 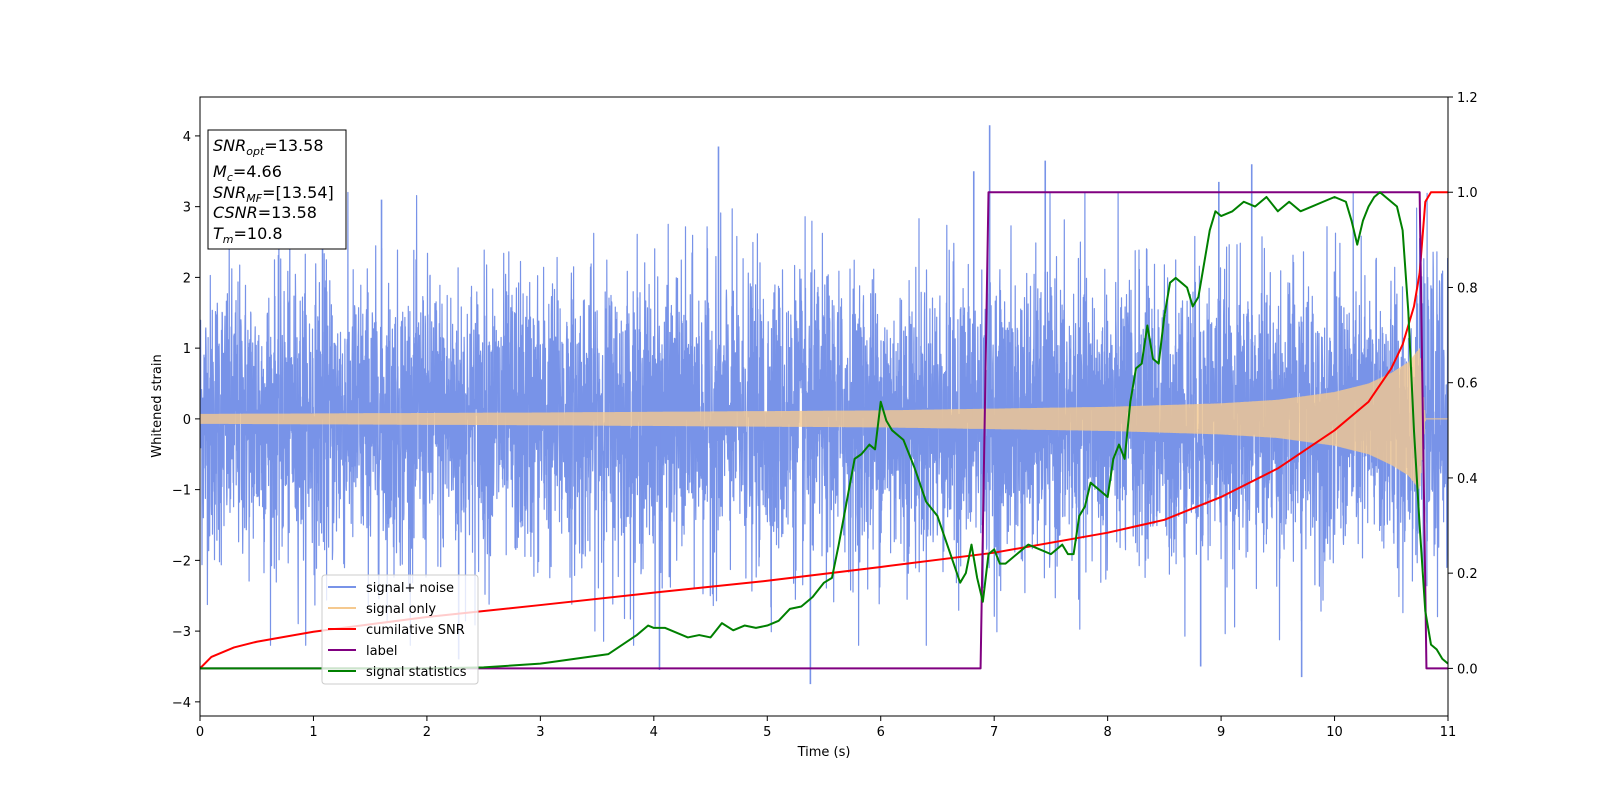 What do you see at coordinates (767, 732) in the screenshot?
I see `x-tick-label: 5` at bounding box center [767, 732].